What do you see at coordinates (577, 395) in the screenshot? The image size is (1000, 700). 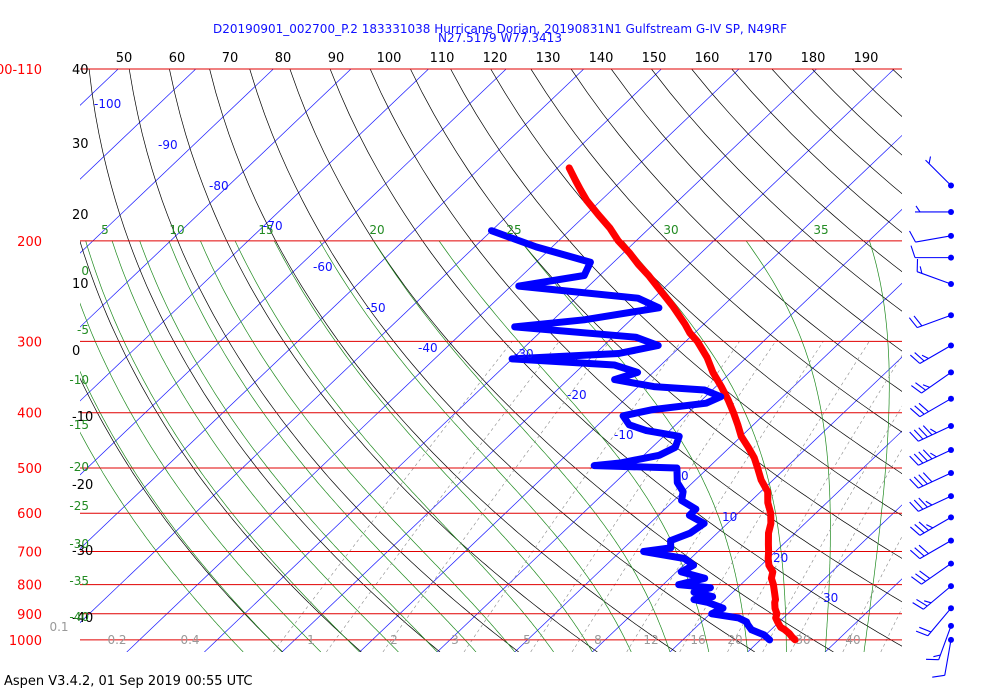 I see `isotherm-label: -20` at bounding box center [577, 395].